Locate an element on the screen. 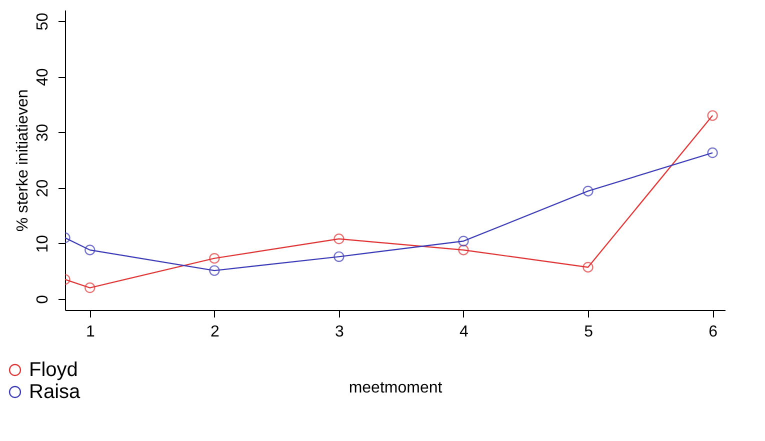  x-tick-label: 2 is located at coordinates (215, 332).